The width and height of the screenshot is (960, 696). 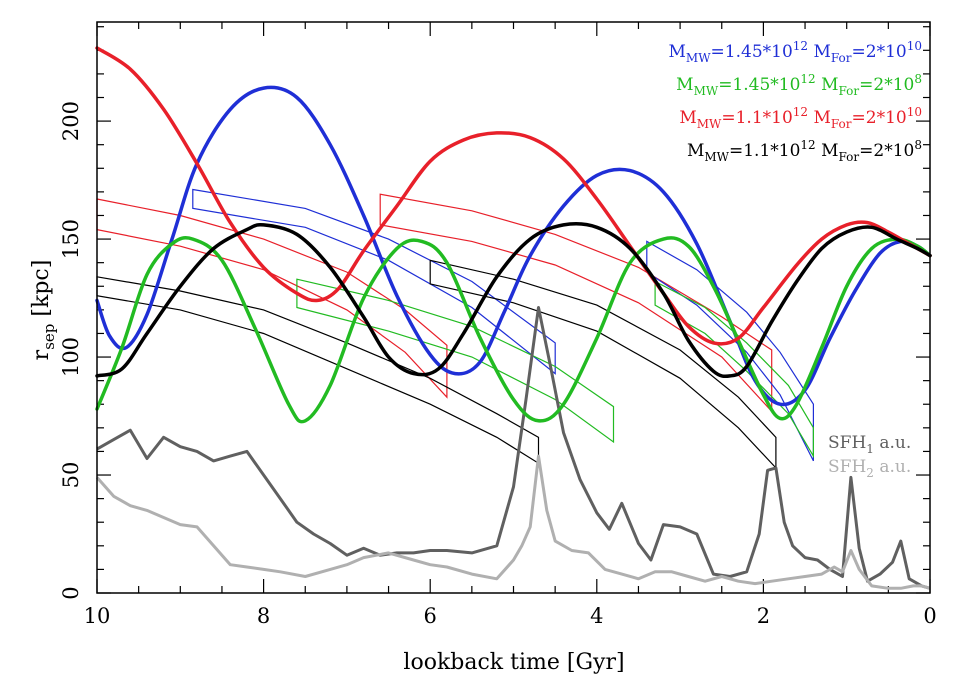 What do you see at coordinates (41, 354) in the screenshot?
I see `y-axis-label-main: r` at bounding box center [41, 354].